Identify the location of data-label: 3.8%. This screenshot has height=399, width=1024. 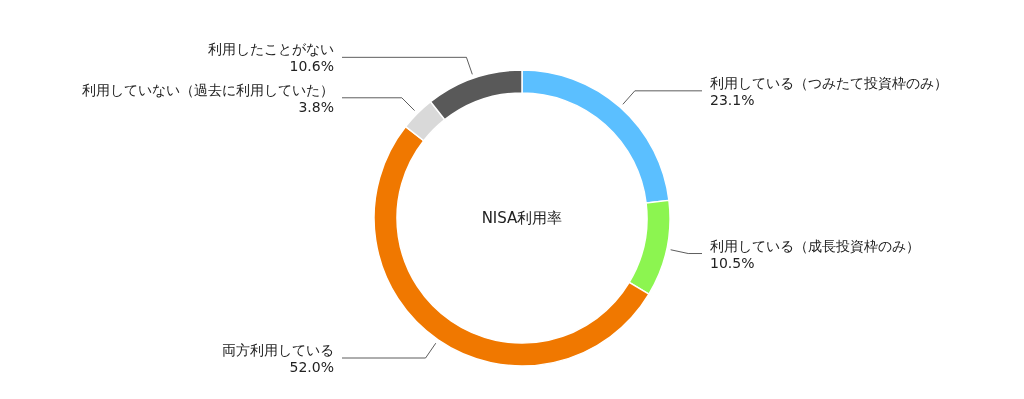
(316, 106).